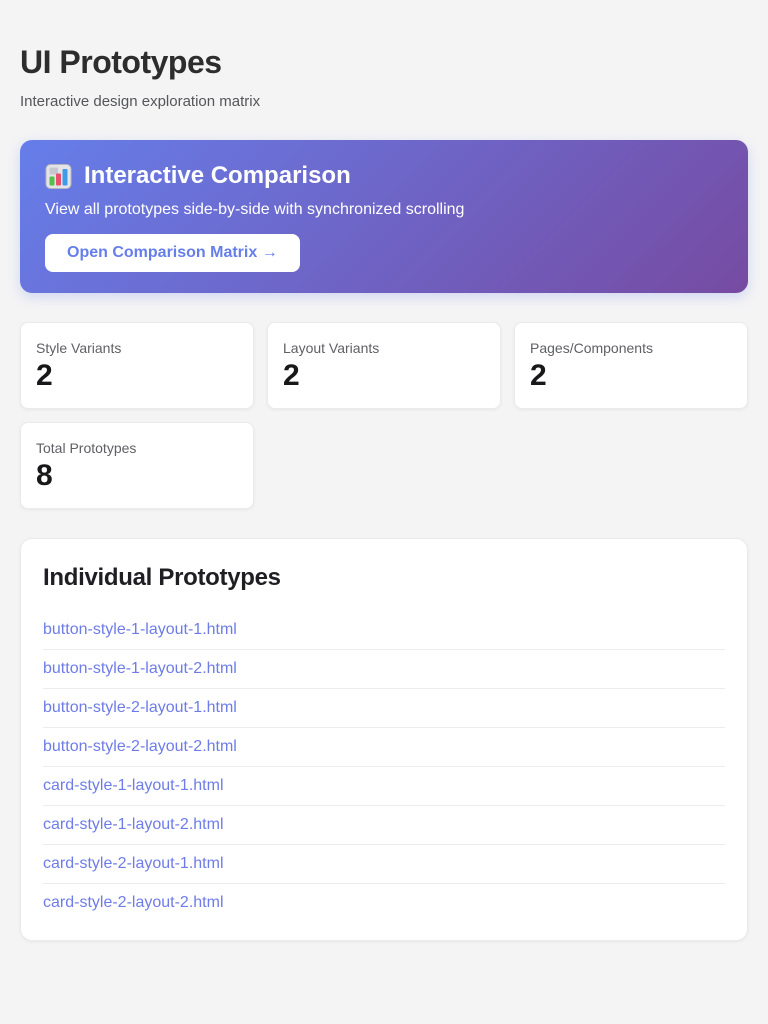 The image size is (768, 1024). Describe the element at coordinates (86, 448) in the screenshot. I see `stat-label: Total Prototypes` at that location.